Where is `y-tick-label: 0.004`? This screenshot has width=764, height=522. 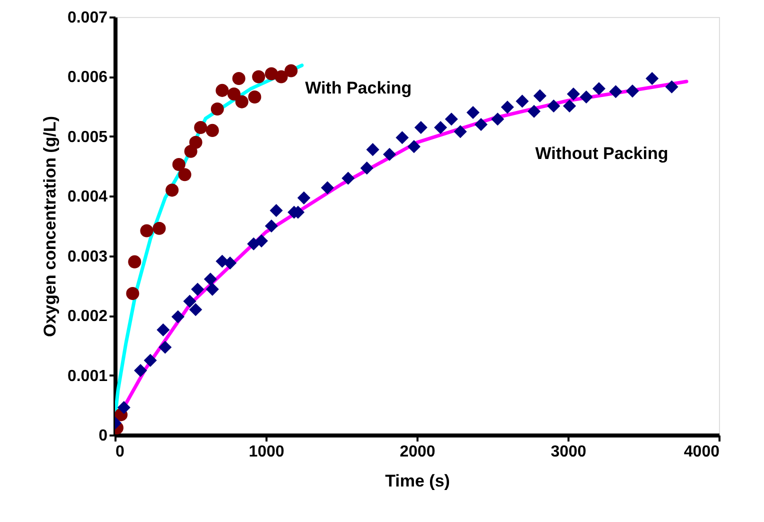 y-tick-label: 0.004 is located at coordinates (87, 197).